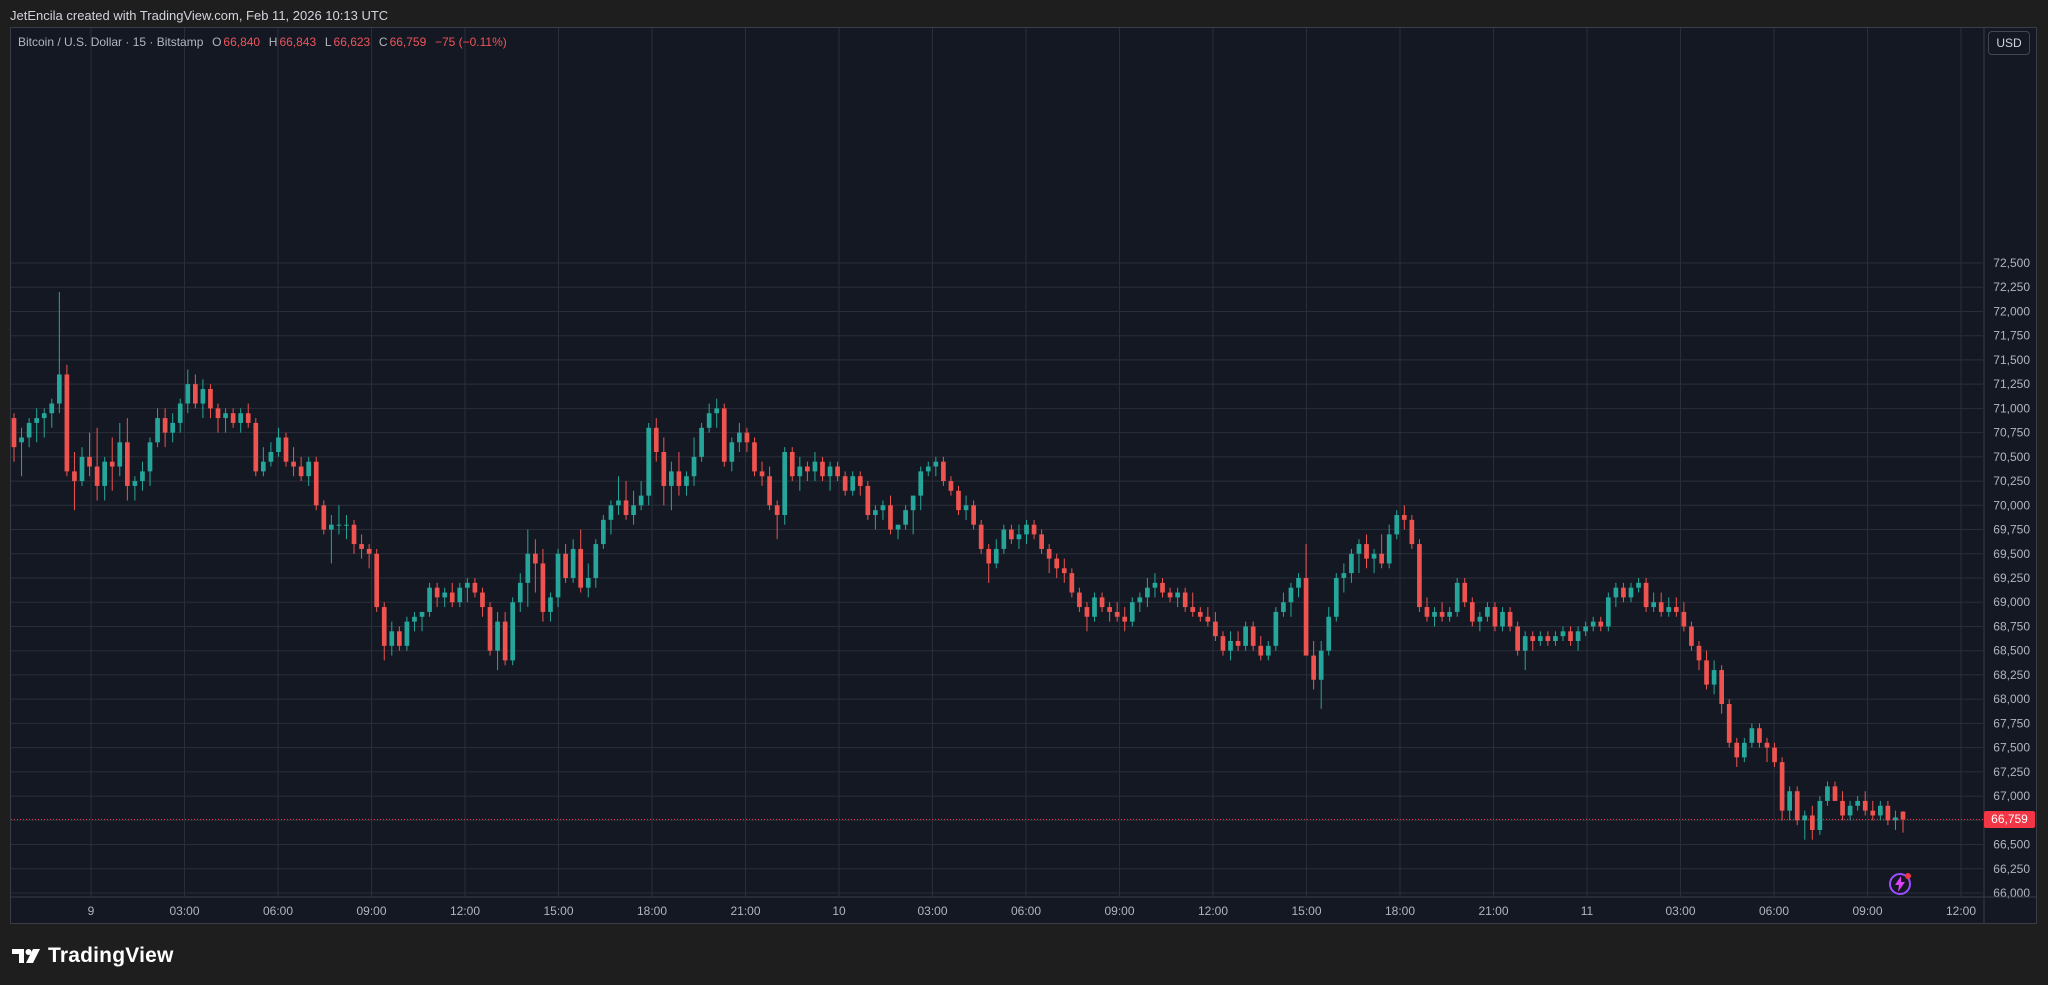 This screenshot has width=2048, height=985. I want to click on time-tick-label: 18:00, so click(1400, 911).